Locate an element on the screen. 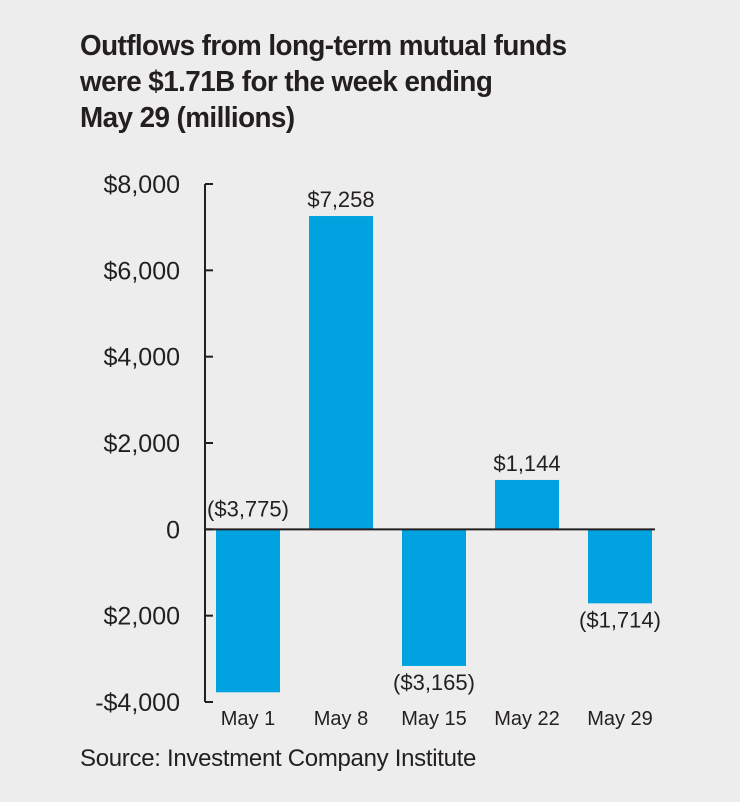 This screenshot has height=802, width=740. source-note: Source: Investment Company Institute is located at coordinates (278, 758).